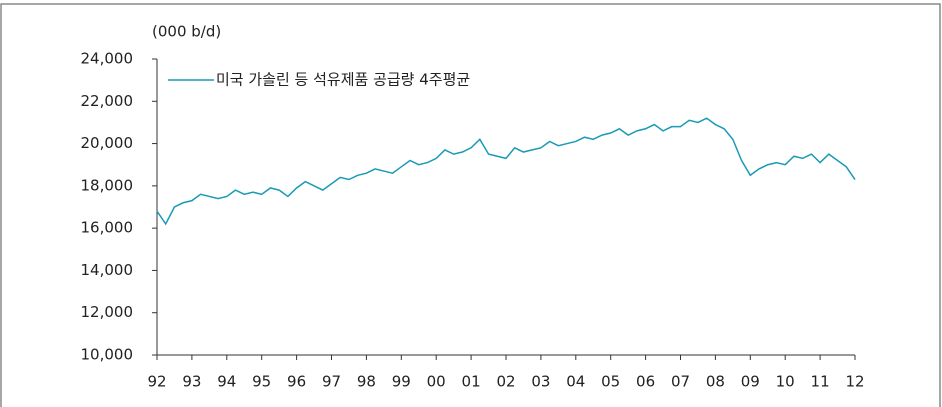 The width and height of the screenshot is (942, 407). What do you see at coordinates (107, 59) in the screenshot?
I see `y-tick-label: 24,000` at bounding box center [107, 59].